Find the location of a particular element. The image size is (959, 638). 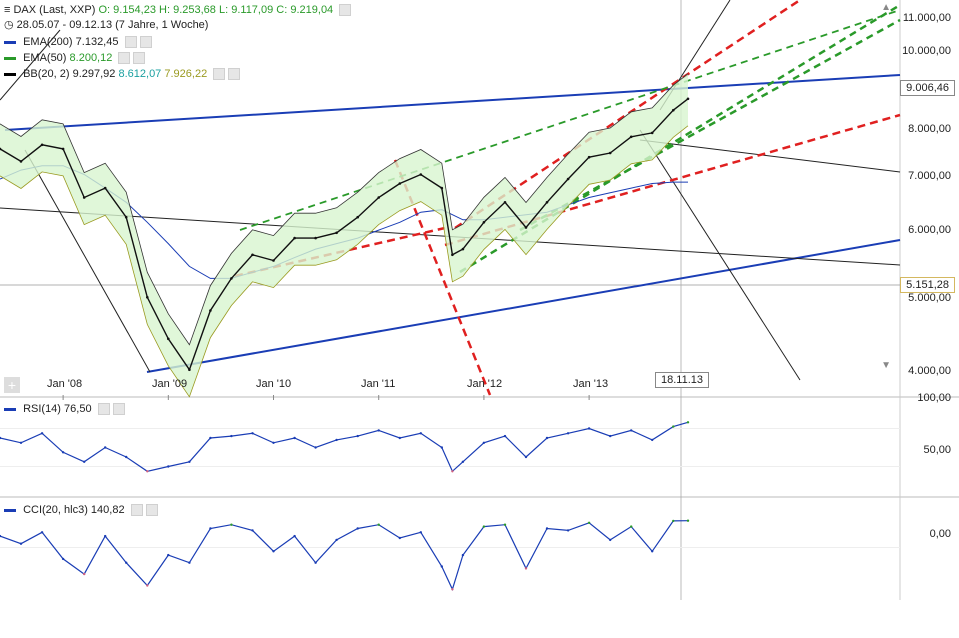

cci-swatch is located at coordinates (10, 510).